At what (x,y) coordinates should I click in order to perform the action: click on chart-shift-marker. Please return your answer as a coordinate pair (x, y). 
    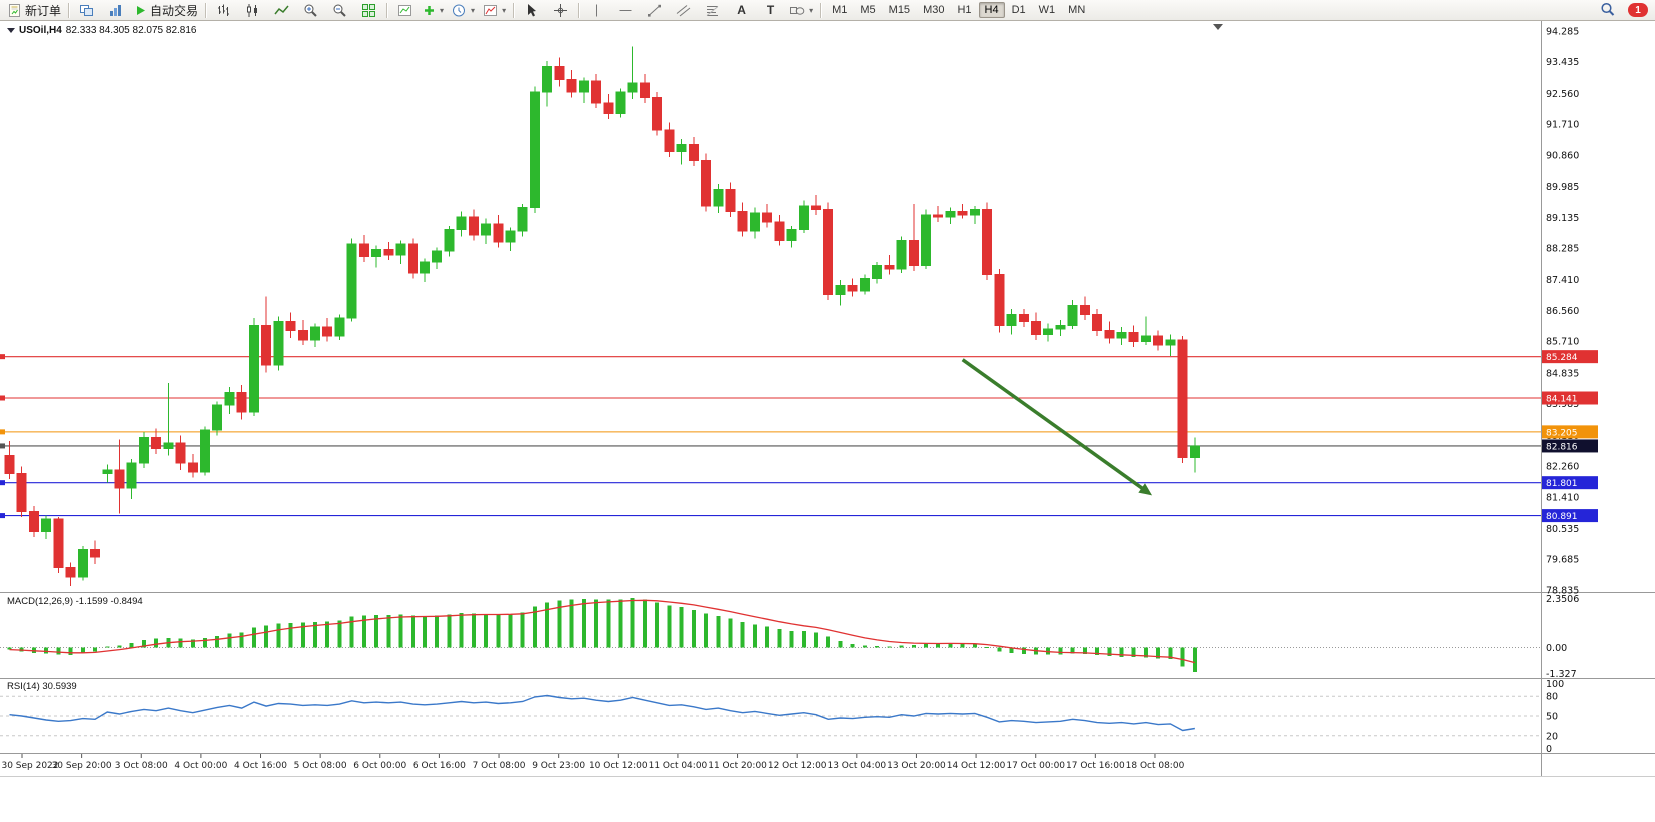
    Looking at the image, I should click on (1218, 27).